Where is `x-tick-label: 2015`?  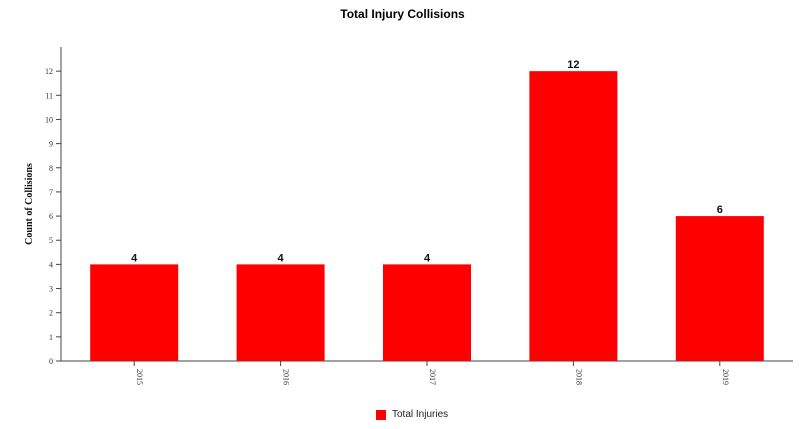 x-tick-label: 2015 is located at coordinates (139, 377).